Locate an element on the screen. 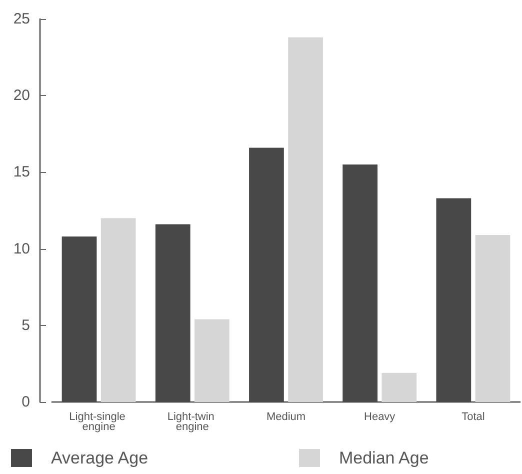  y-tick-label: 0 is located at coordinates (26, 402).